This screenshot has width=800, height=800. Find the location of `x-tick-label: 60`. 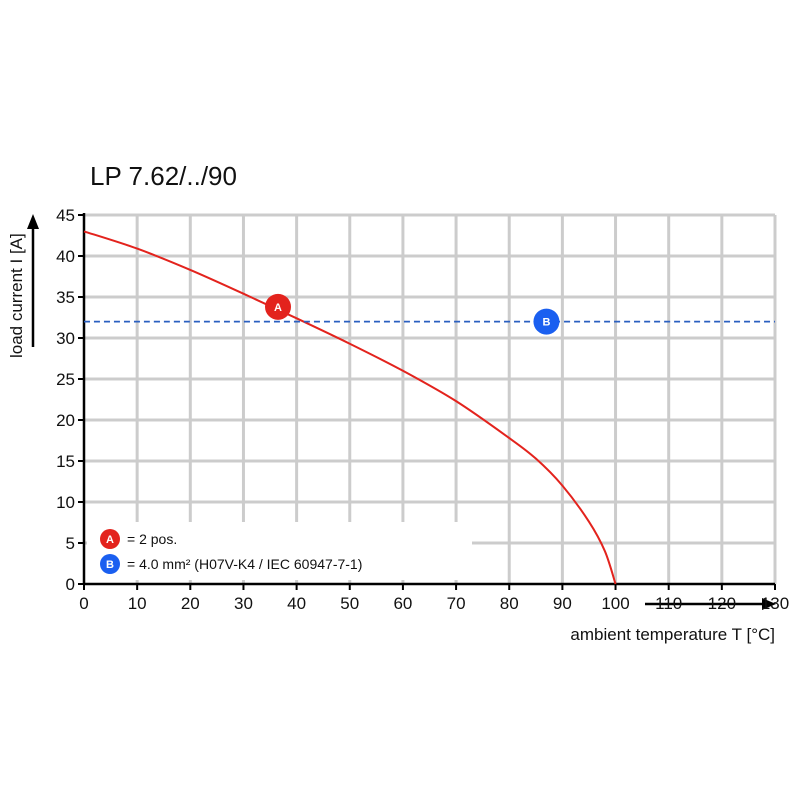

x-tick-label: 60 is located at coordinates (402, 603).